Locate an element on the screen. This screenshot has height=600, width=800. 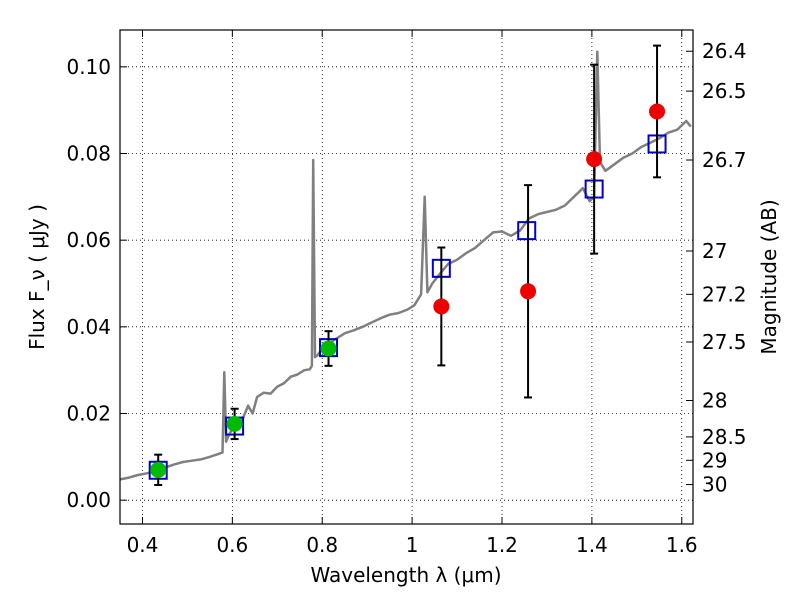
x-tick-label: 0.8 is located at coordinates (322, 545).